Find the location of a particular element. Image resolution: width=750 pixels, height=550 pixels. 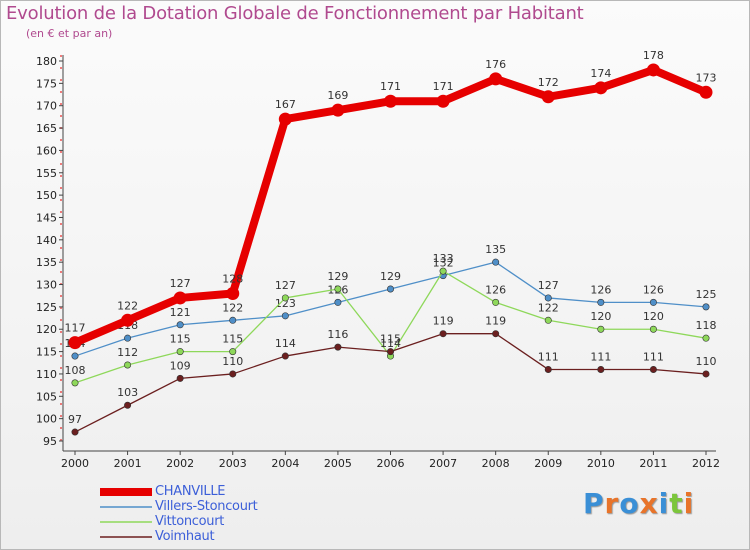

legend-item-villers-stoncourt: Villers-Stoncourt is located at coordinates (179, 506).